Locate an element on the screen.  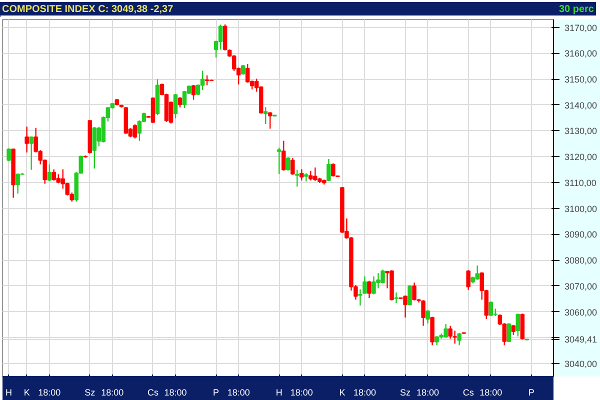
text: 30 perc is located at coordinates (576, 10).